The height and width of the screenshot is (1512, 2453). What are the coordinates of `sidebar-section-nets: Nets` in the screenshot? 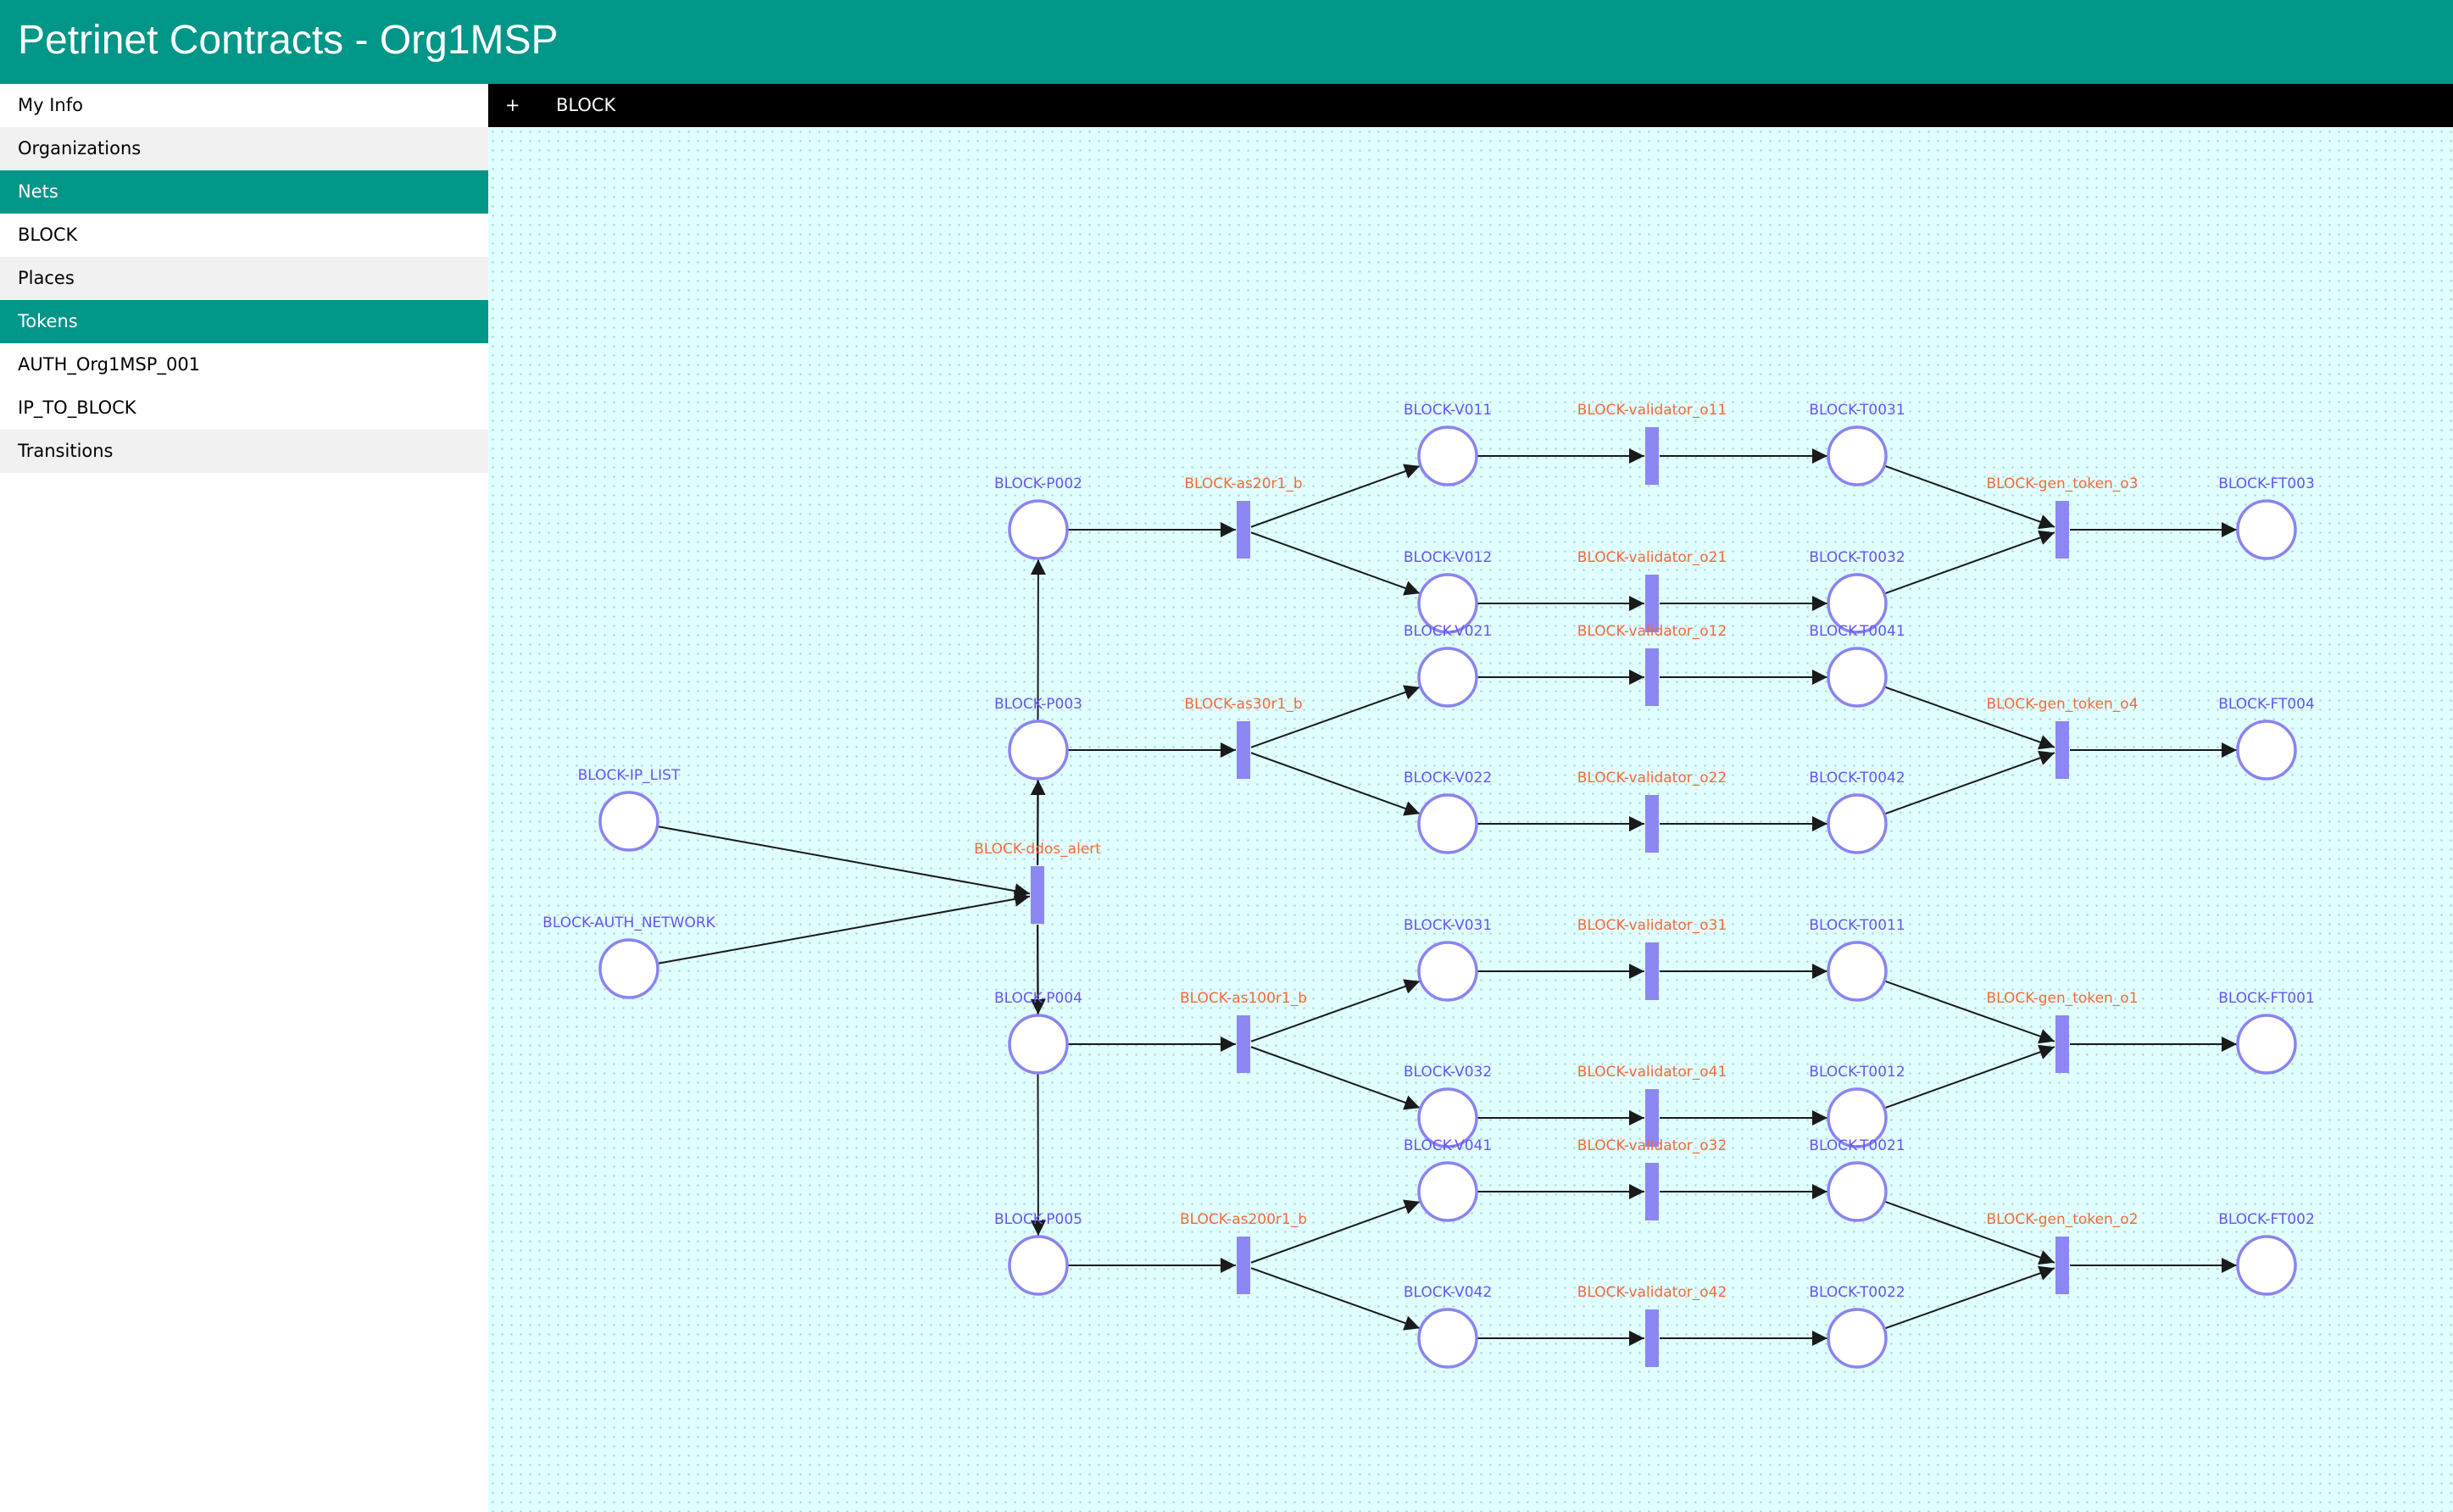 It's located at (244, 192).